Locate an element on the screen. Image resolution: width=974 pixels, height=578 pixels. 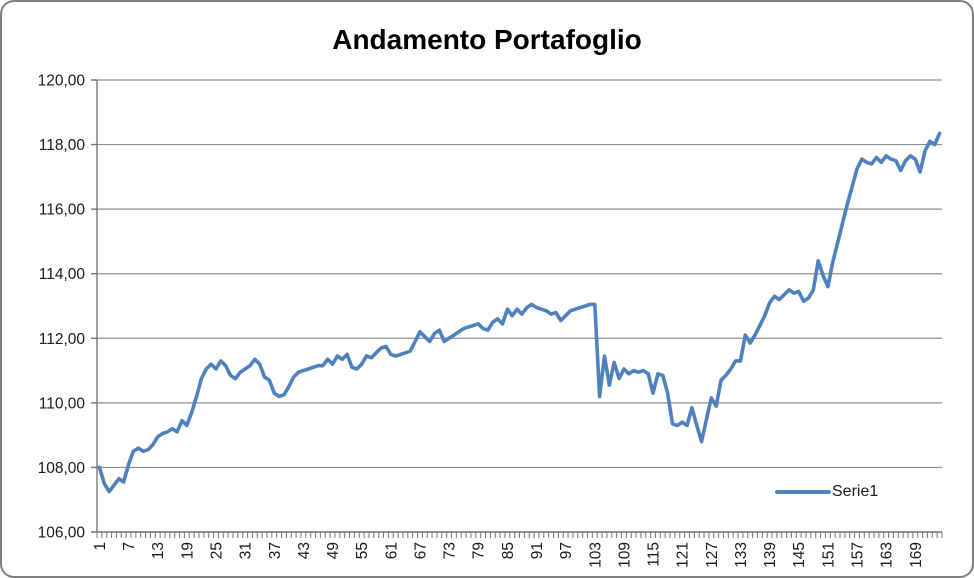
y-tick-label: 110,00 is located at coordinates (62, 403).